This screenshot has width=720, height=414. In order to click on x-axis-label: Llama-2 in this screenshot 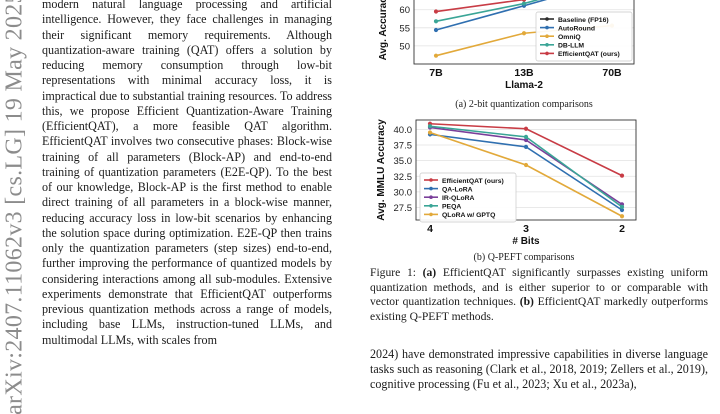, I will do `click(524, 85)`.